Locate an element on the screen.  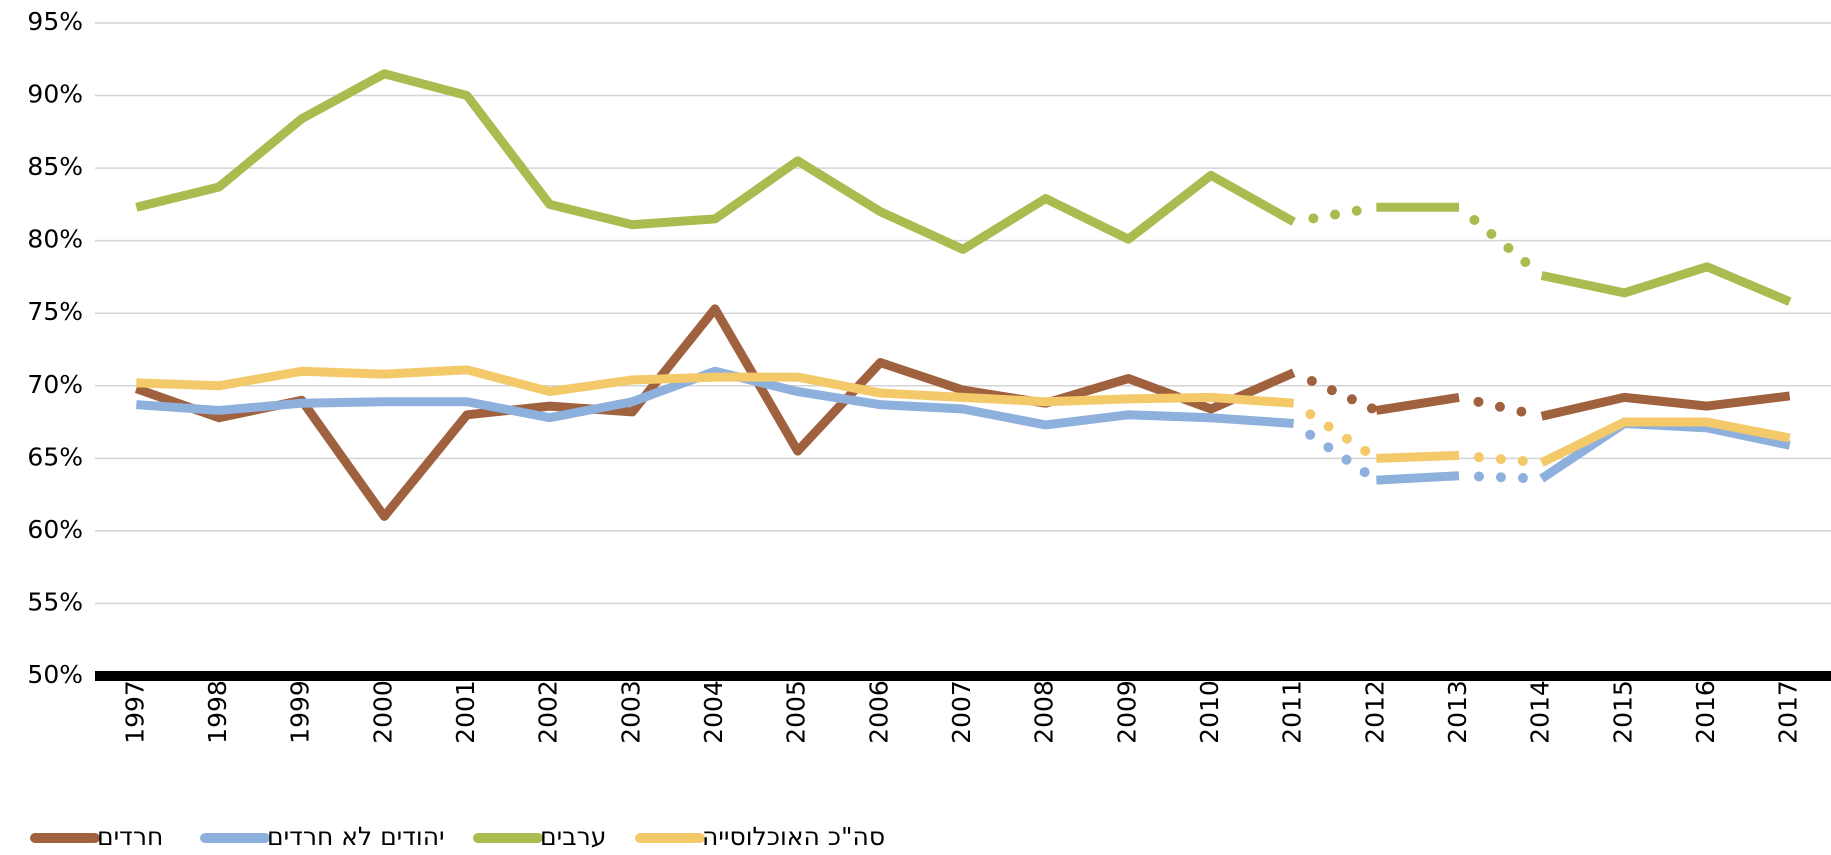
legend-label: חרדים is located at coordinates (130, 836).